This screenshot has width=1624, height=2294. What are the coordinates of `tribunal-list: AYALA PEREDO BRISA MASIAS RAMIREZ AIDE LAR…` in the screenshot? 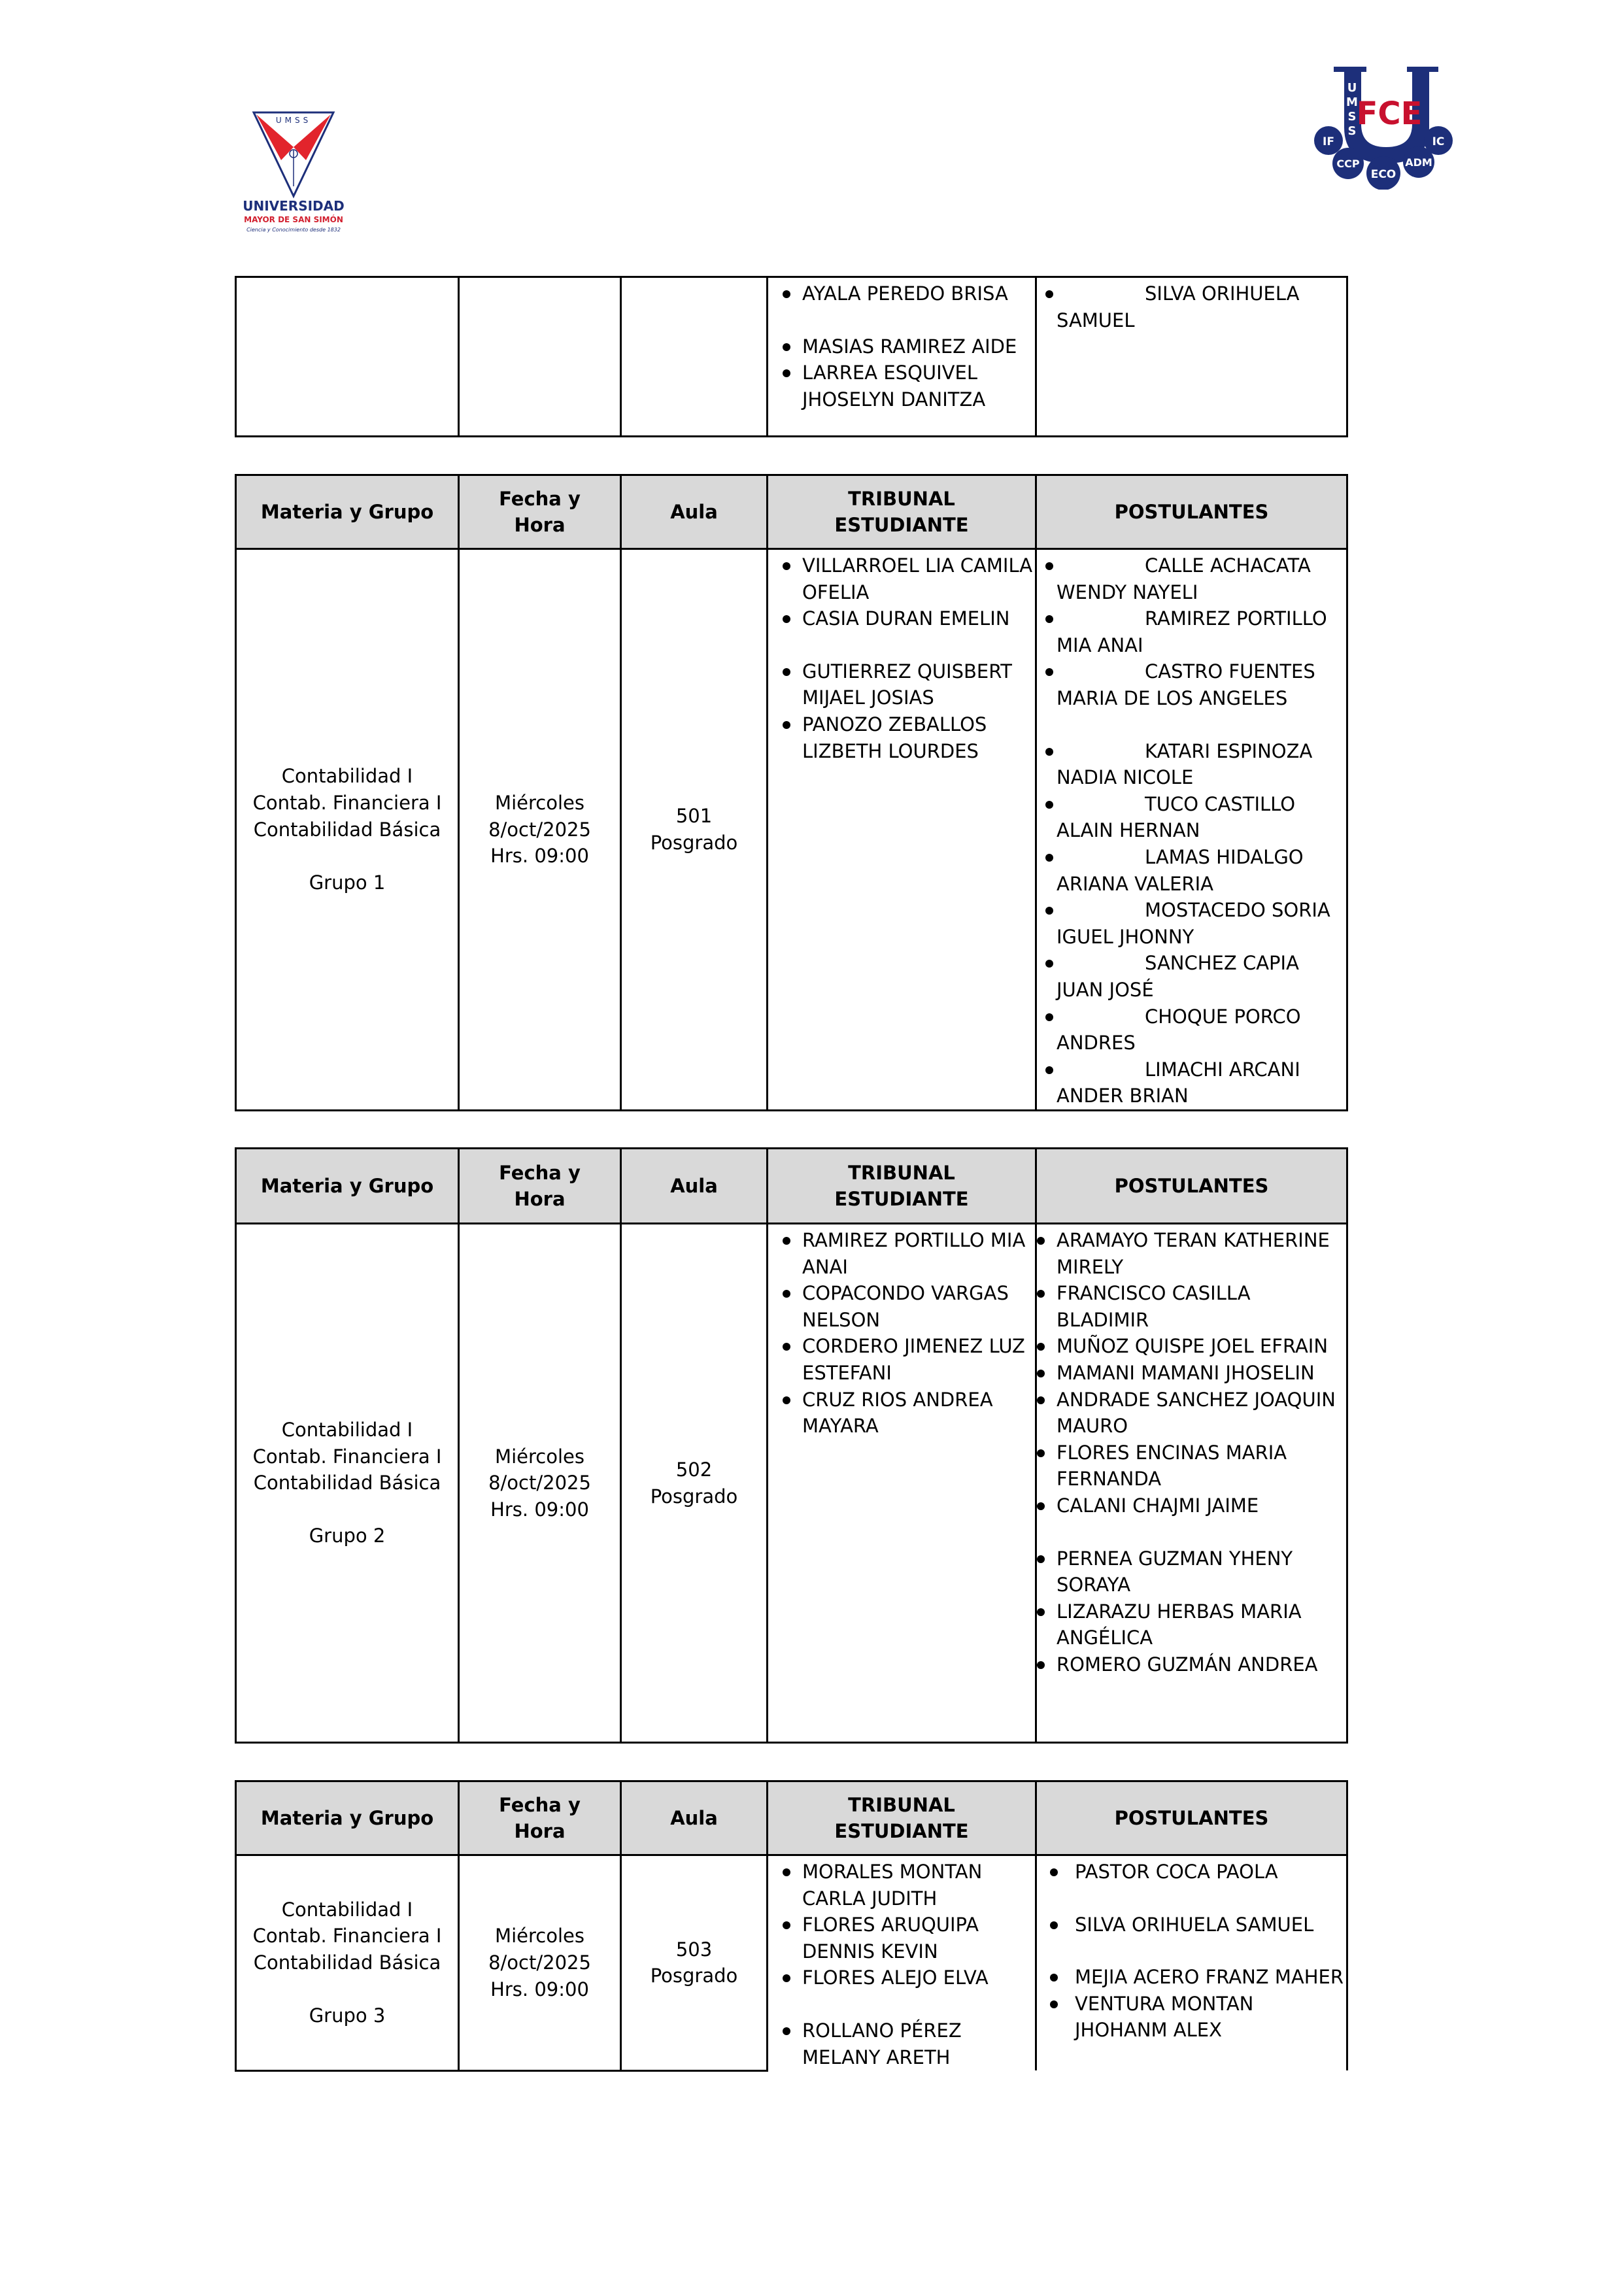 It's located at (901, 345).